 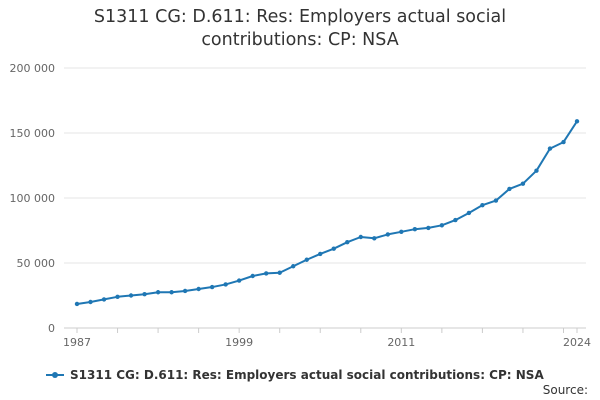 What do you see at coordinates (565, 390) in the screenshot?
I see `source-label: Source:` at bounding box center [565, 390].